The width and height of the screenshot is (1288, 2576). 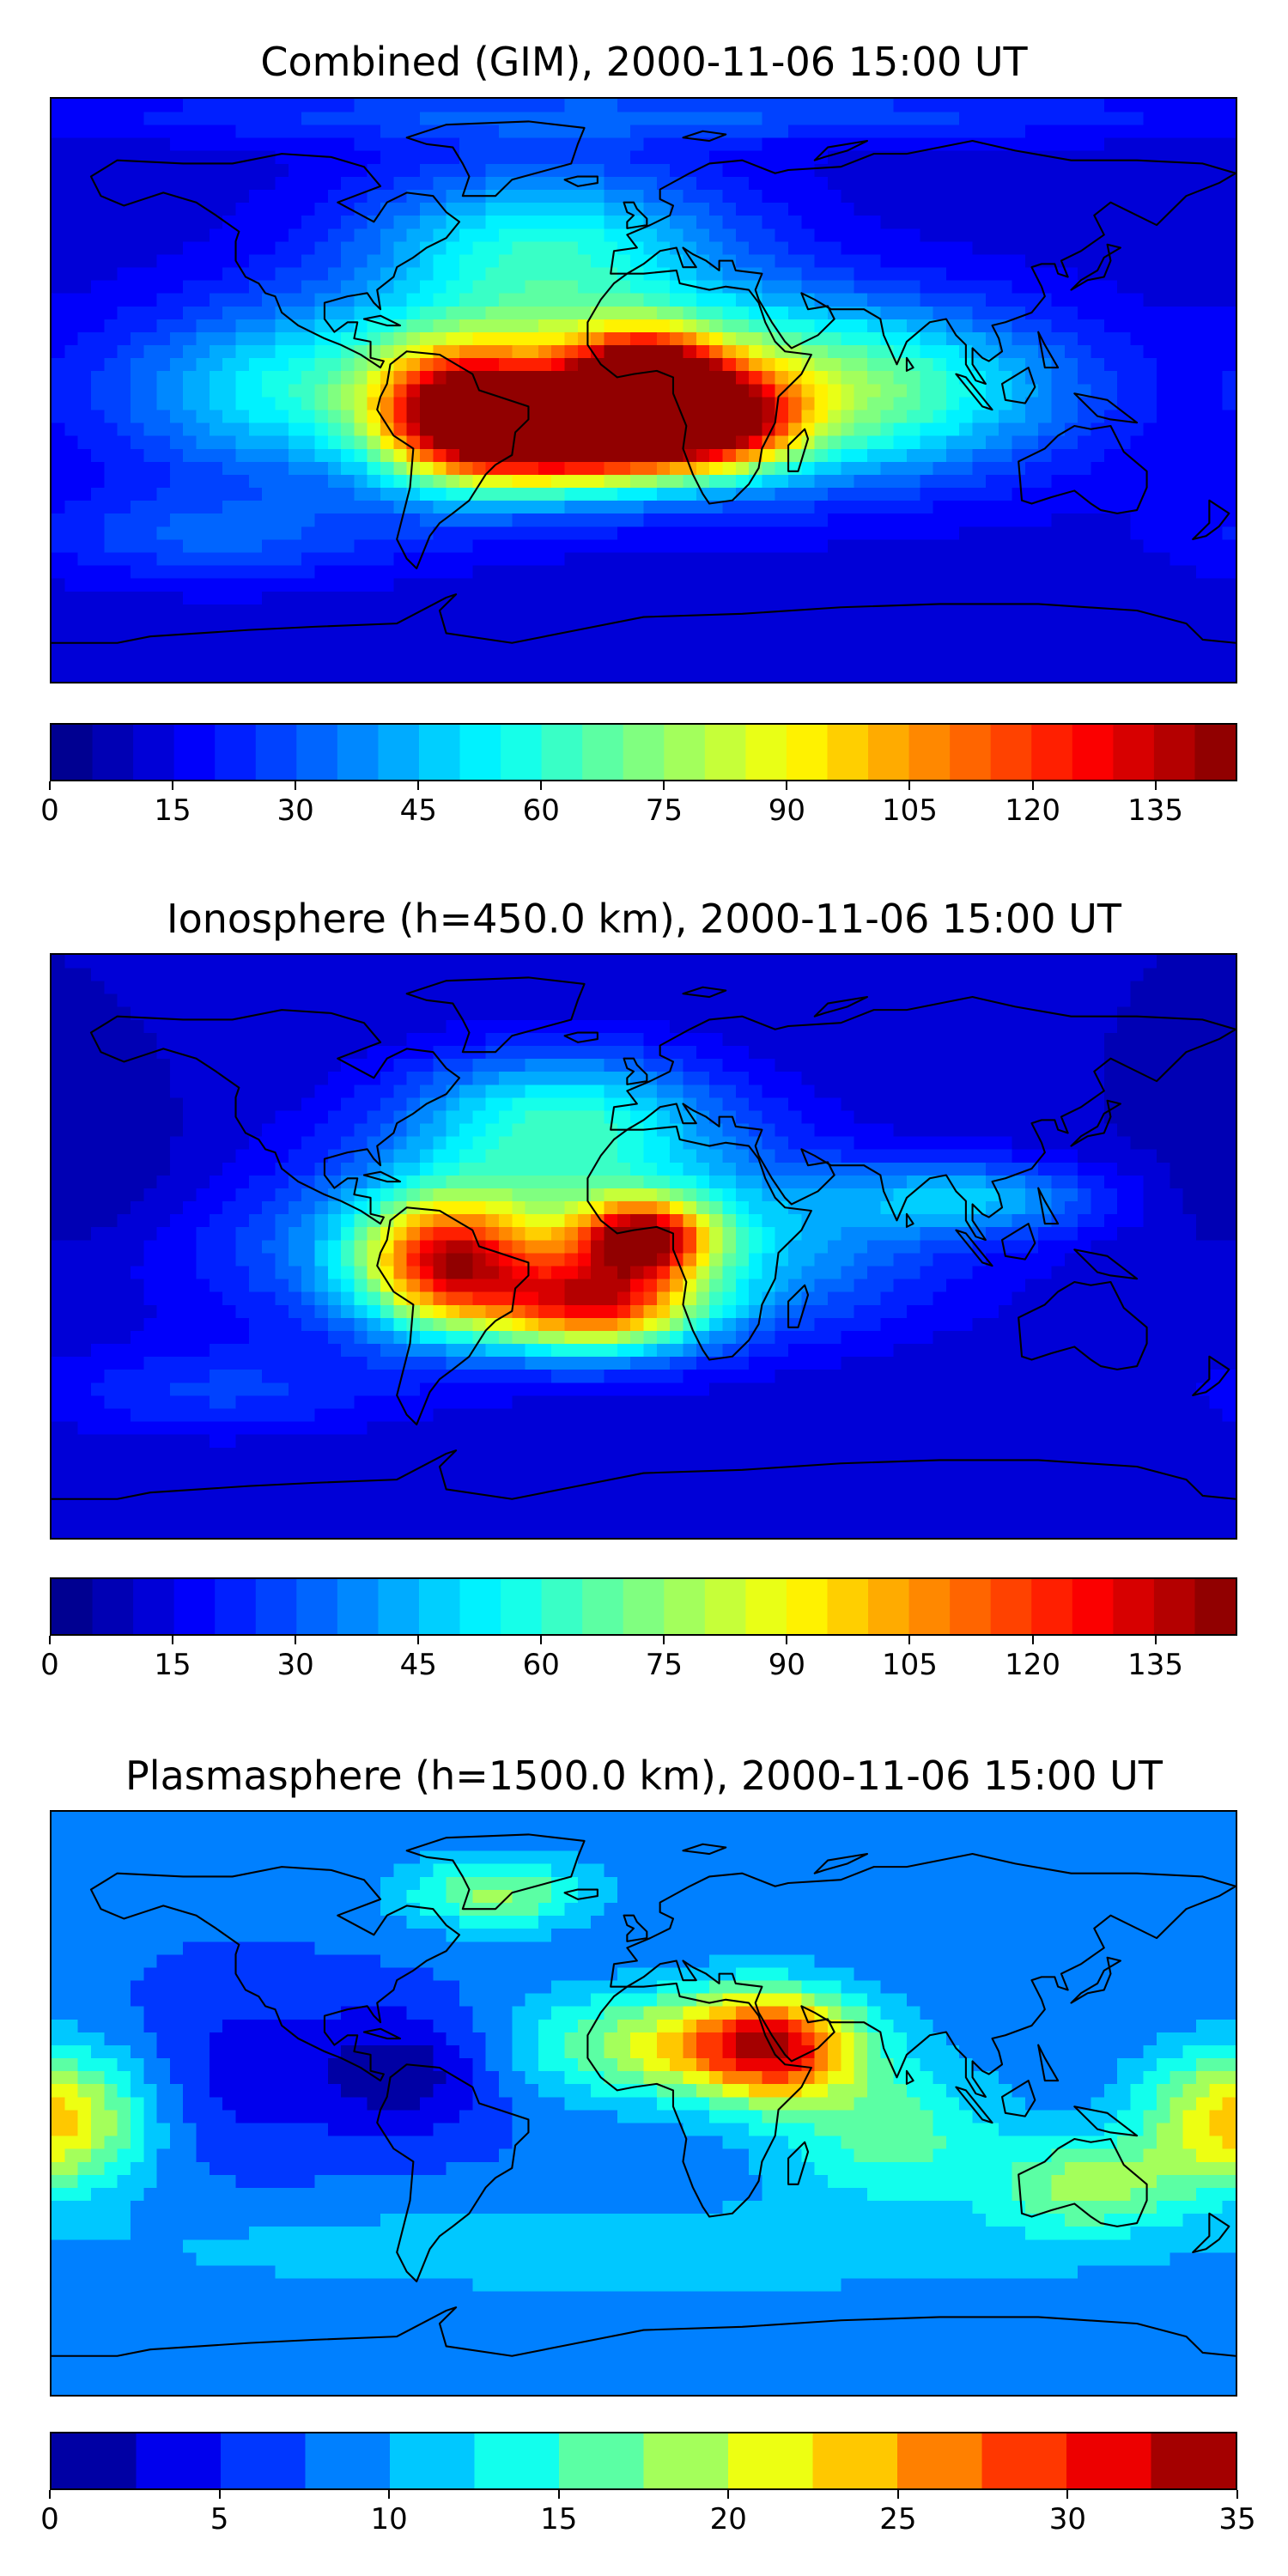 What do you see at coordinates (382, 321) in the screenshot?
I see `cuba-outline` at bounding box center [382, 321].